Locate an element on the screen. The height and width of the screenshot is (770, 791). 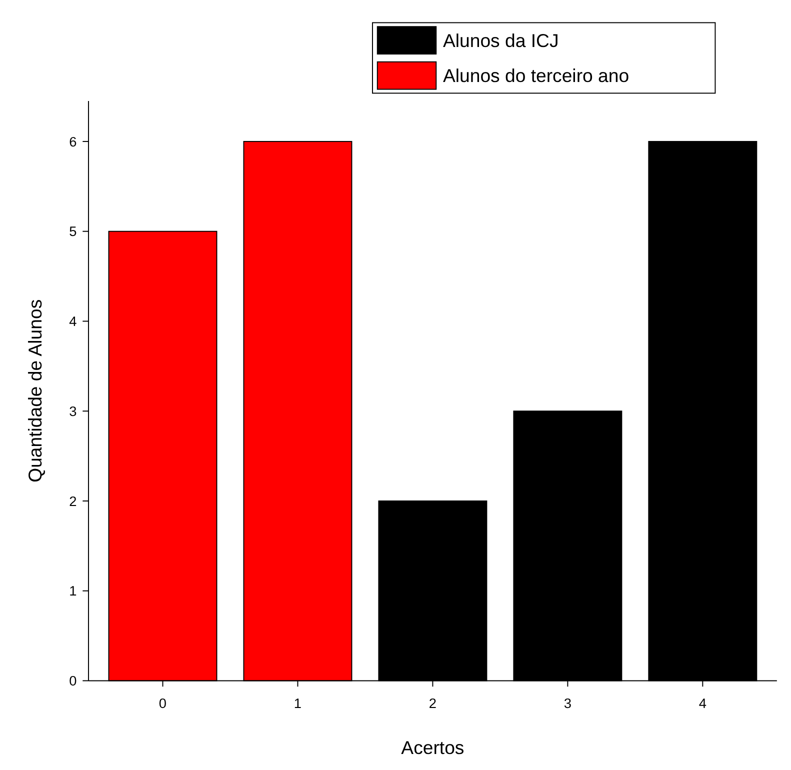
y-tick-label: 6 is located at coordinates (73, 142).